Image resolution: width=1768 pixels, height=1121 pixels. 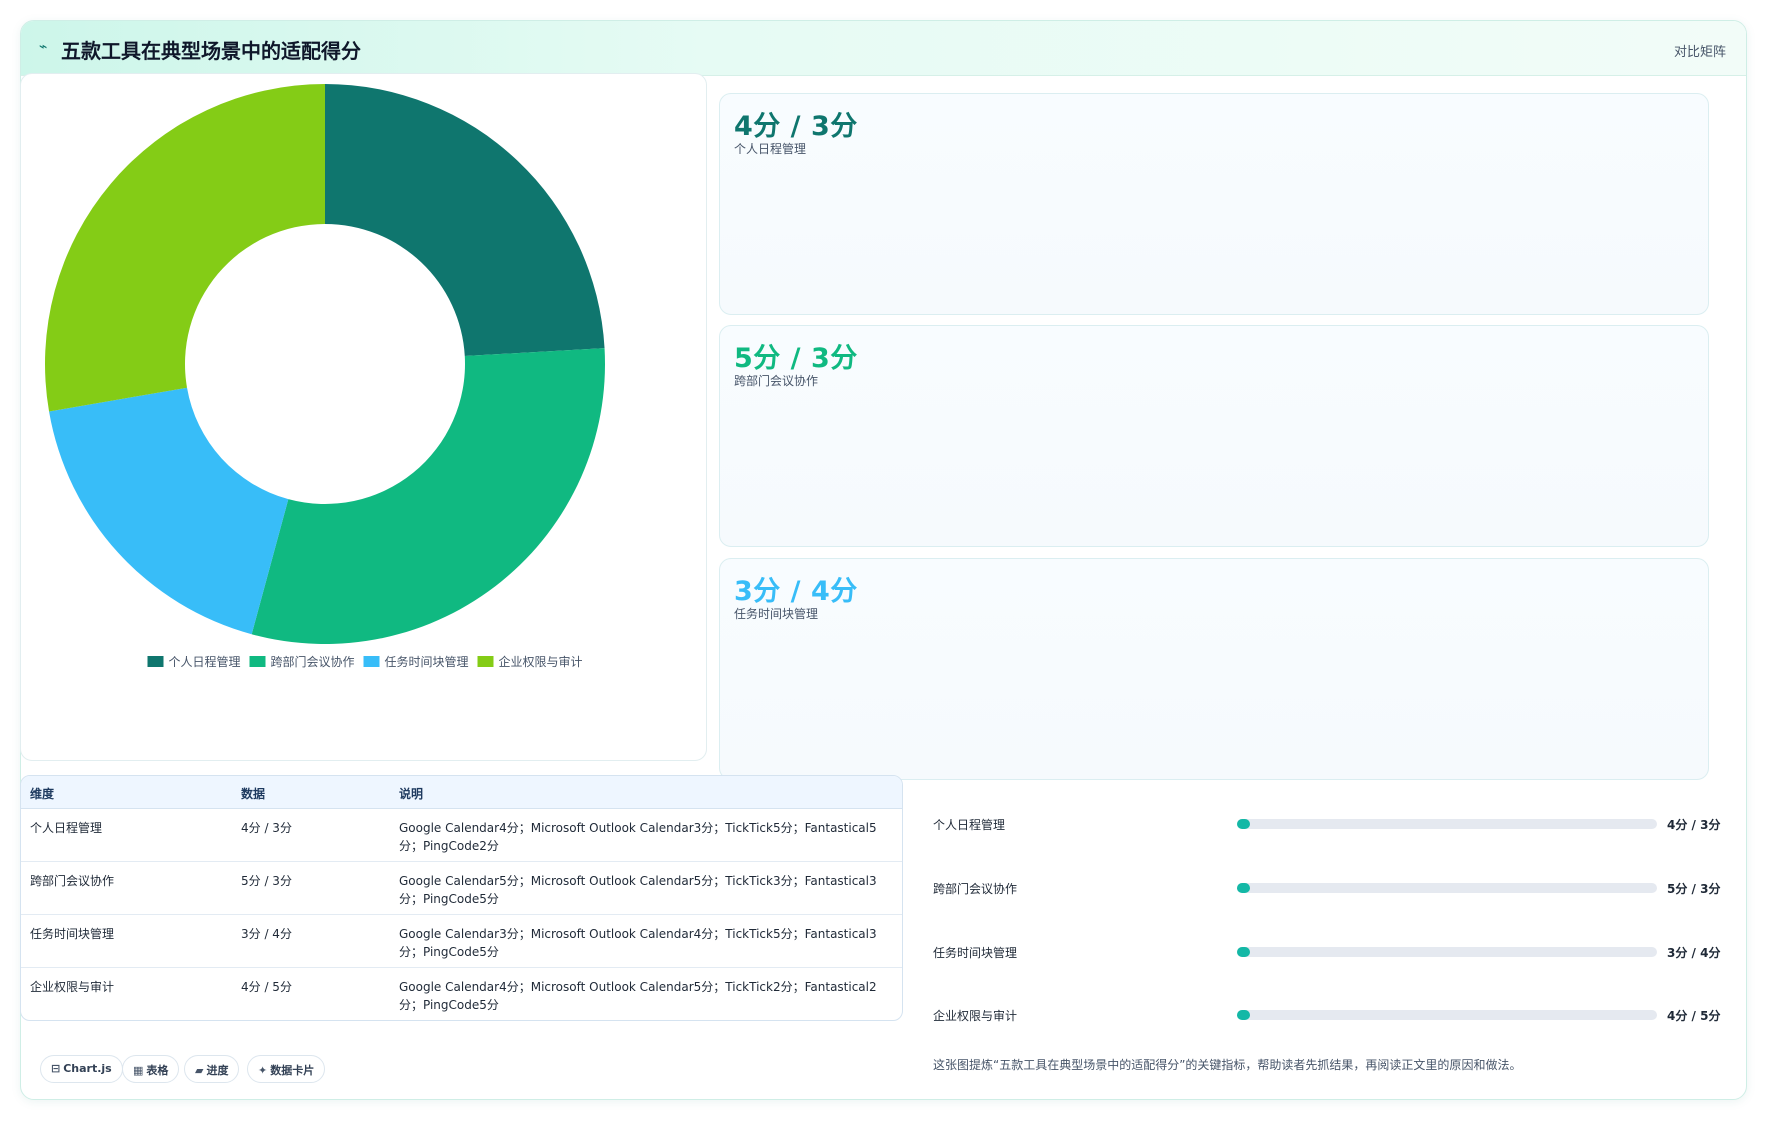 I want to click on cell-dimension: 跨部门会议协作, so click(x=72, y=881).